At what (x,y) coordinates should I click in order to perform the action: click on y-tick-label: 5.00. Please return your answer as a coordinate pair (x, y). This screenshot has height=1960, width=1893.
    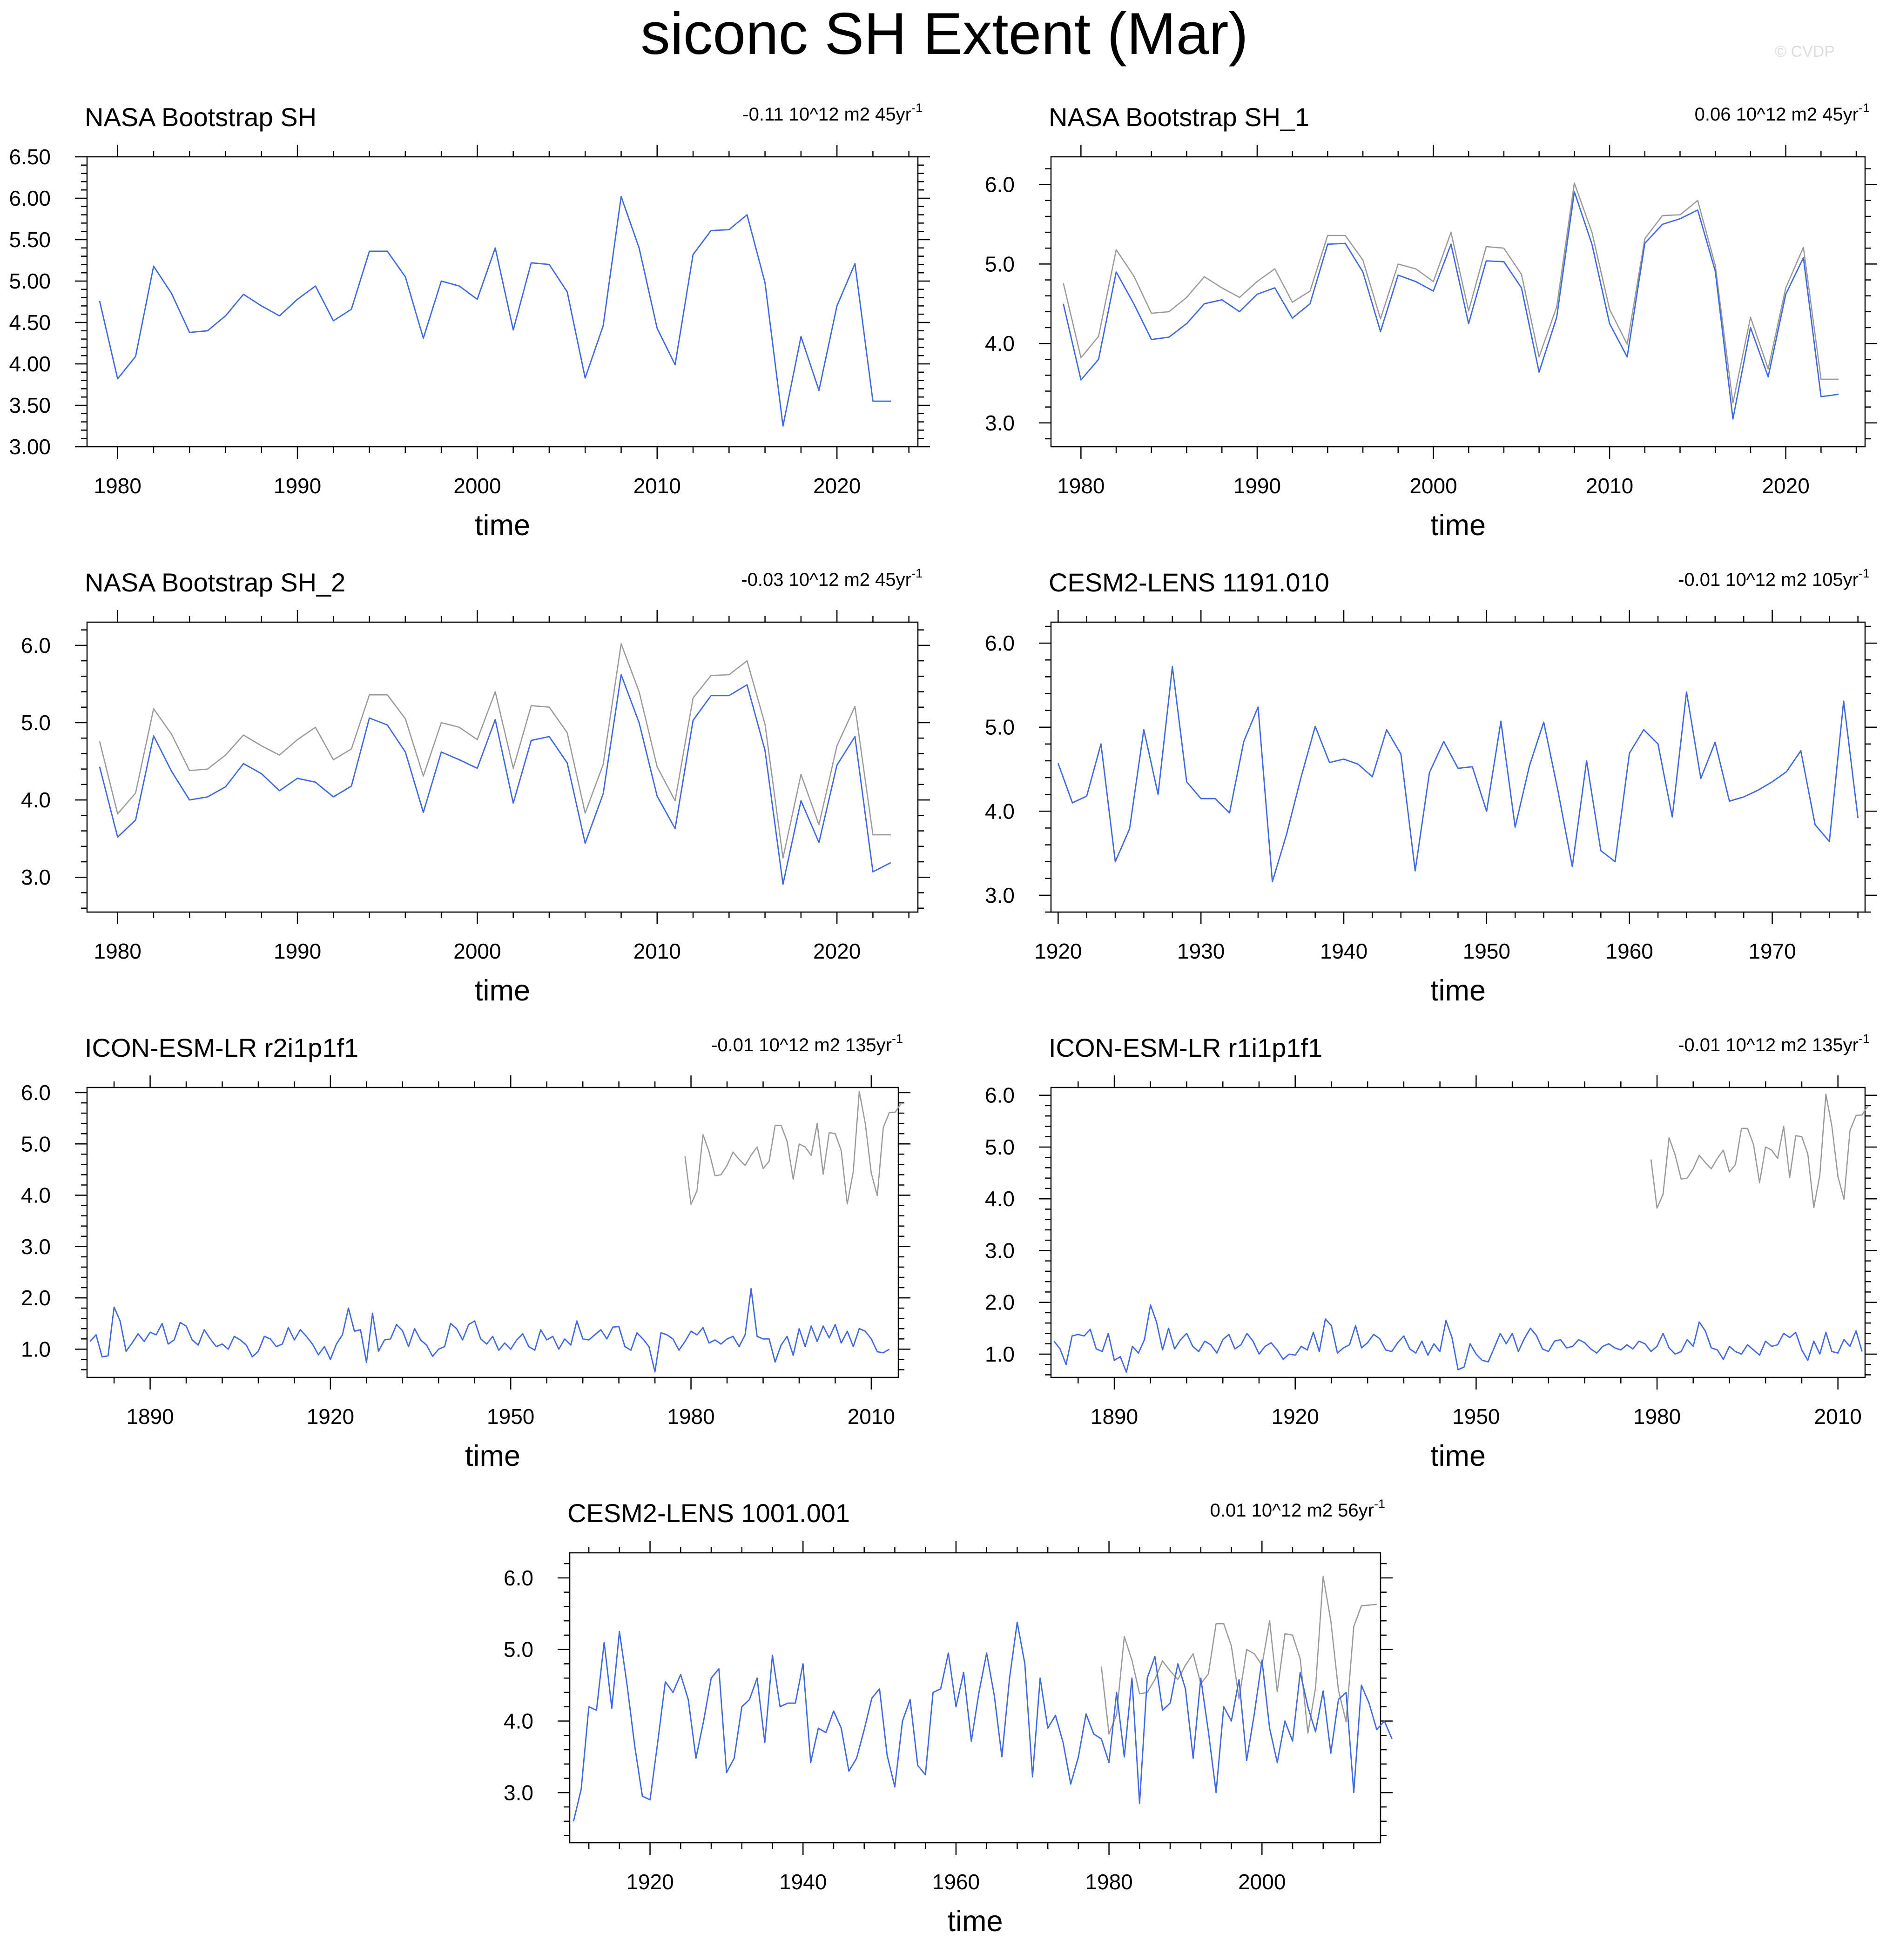
    Looking at the image, I should click on (30, 281).